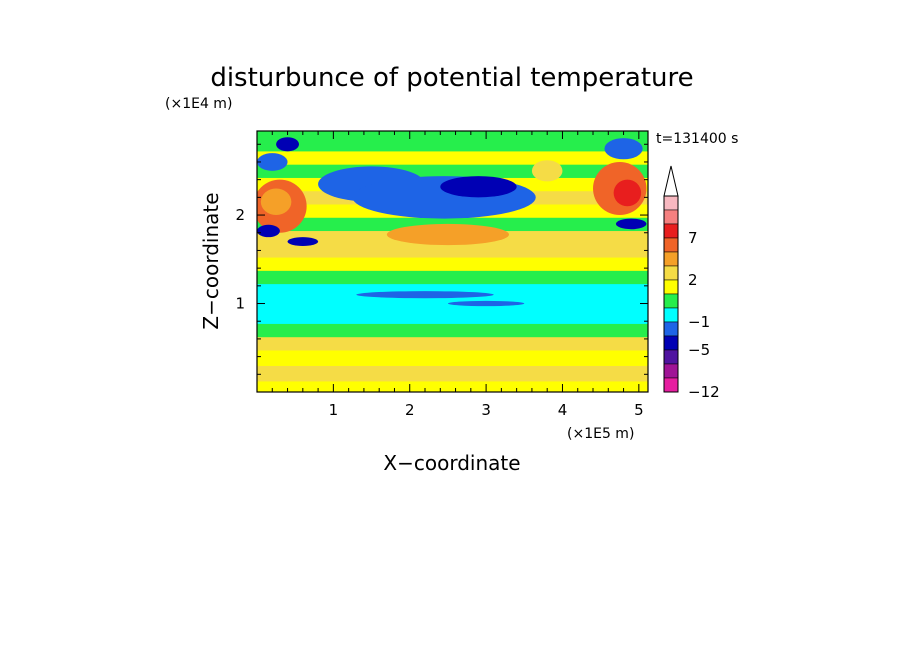  I want to click on colorbar-tick-label: 2, so click(693, 280).